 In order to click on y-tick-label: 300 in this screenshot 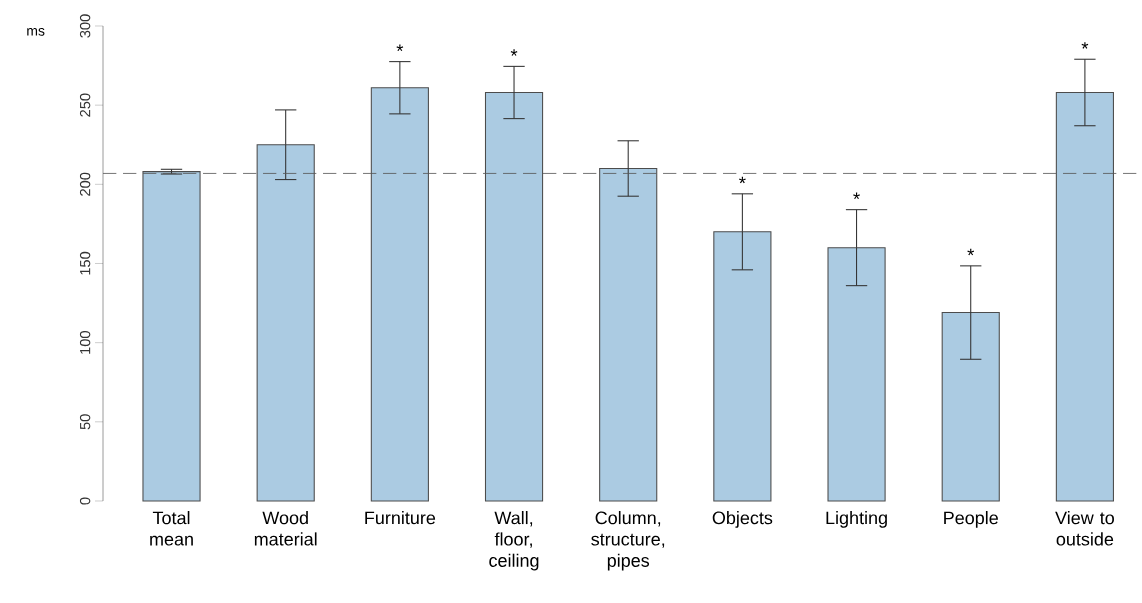, I will do `click(85, 26)`.